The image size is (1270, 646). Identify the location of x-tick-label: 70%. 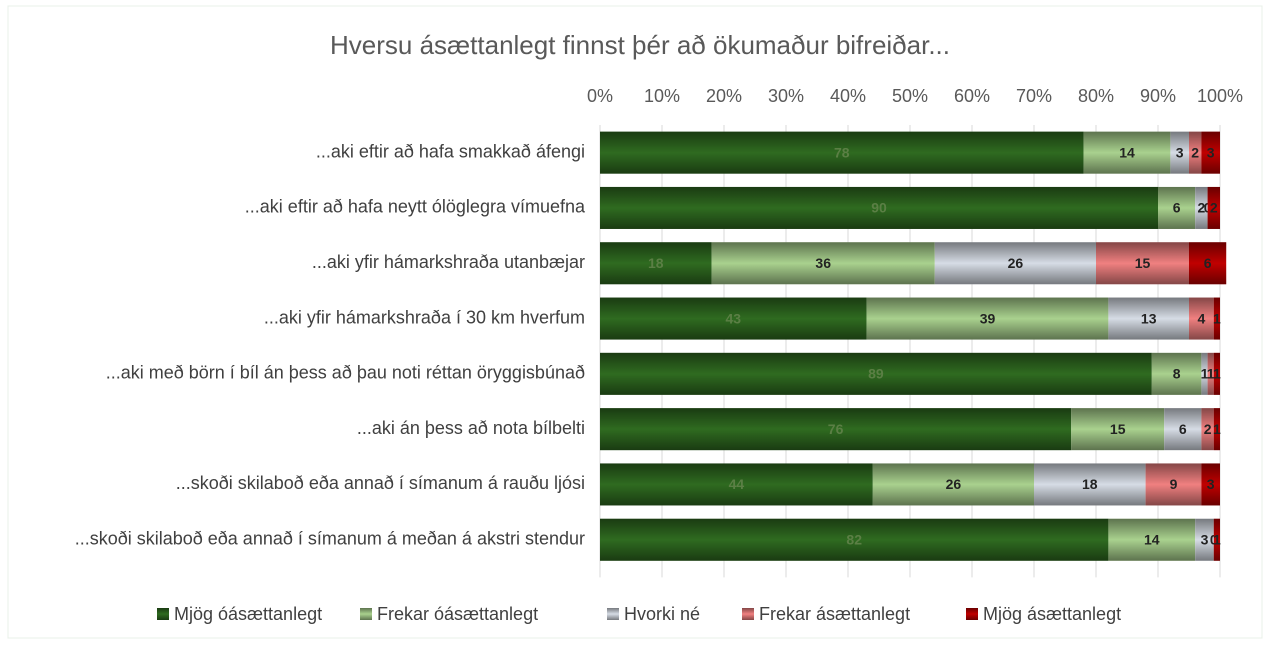
(1034, 96).